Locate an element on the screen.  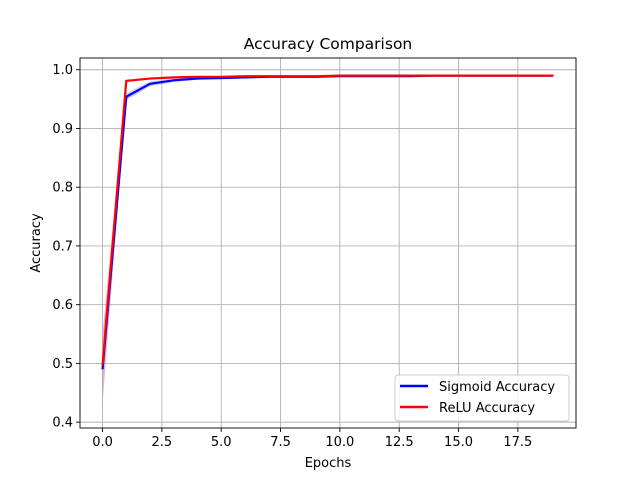
x-tick-label: 15.0 is located at coordinates (458, 442).